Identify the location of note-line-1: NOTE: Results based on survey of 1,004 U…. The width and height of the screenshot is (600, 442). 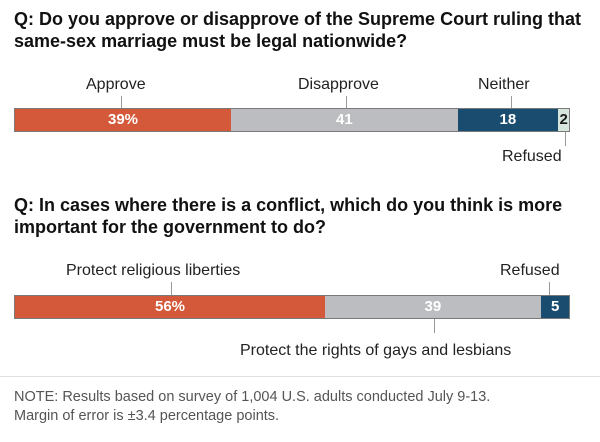
(252, 397).